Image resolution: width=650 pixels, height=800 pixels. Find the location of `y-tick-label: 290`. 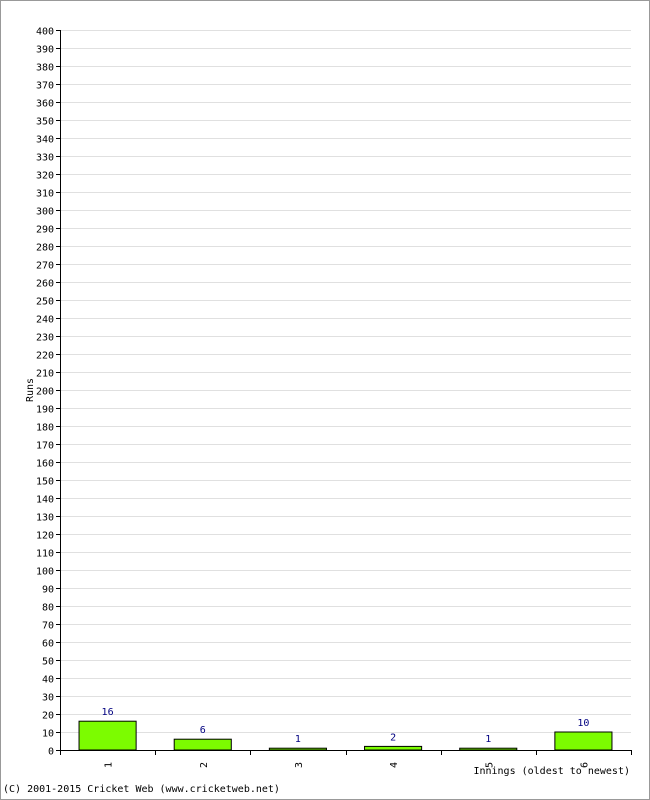

y-tick-label: 290 is located at coordinates (45, 230).